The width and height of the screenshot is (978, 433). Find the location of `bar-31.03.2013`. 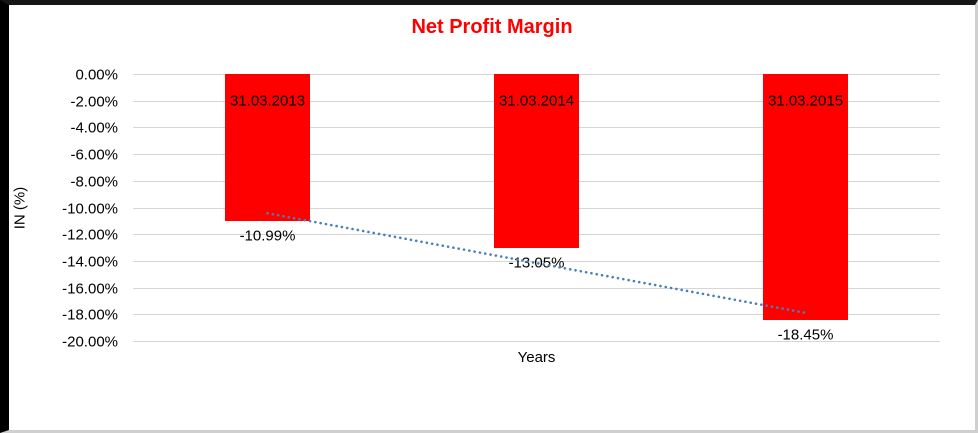

bar-31.03.2013 is located at coordinates (267, 147).